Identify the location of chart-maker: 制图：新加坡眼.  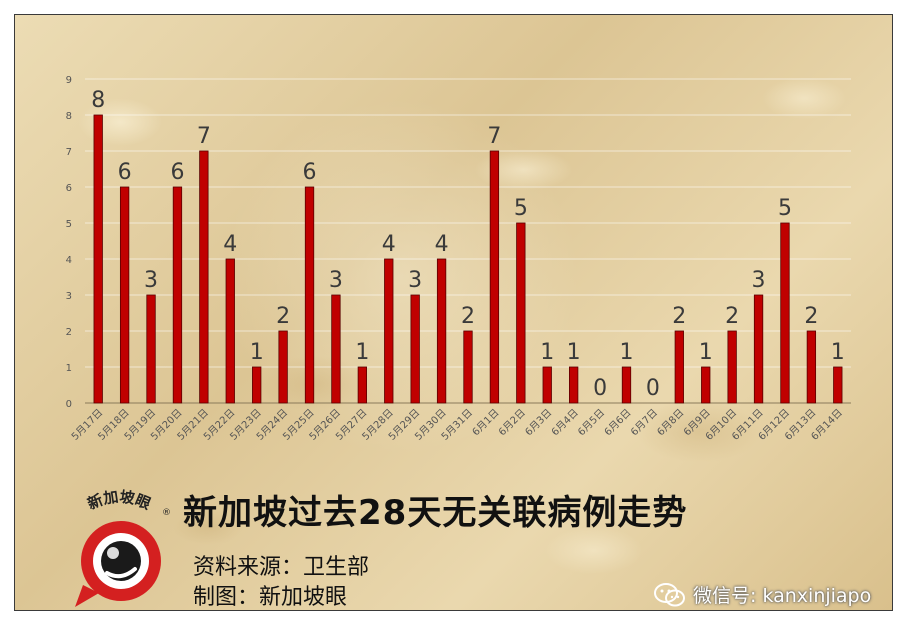
(270, 597).